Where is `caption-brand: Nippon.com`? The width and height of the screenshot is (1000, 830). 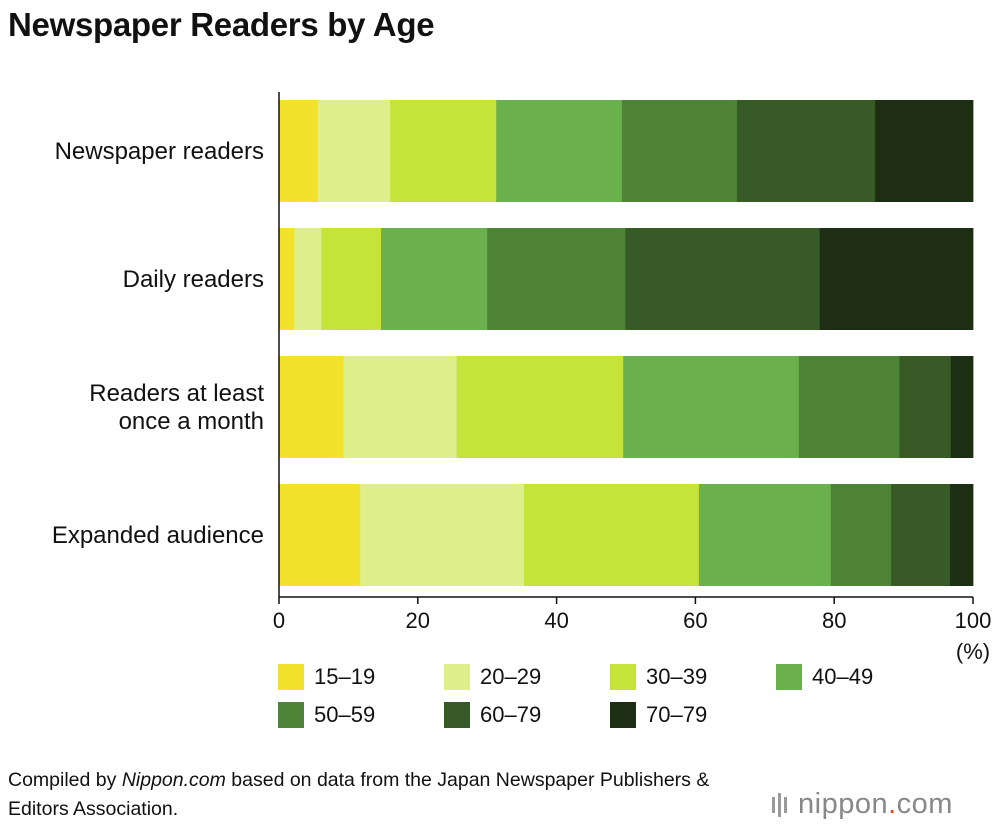 caption-brand: Nippon.com is located at coordinates (173, 780).